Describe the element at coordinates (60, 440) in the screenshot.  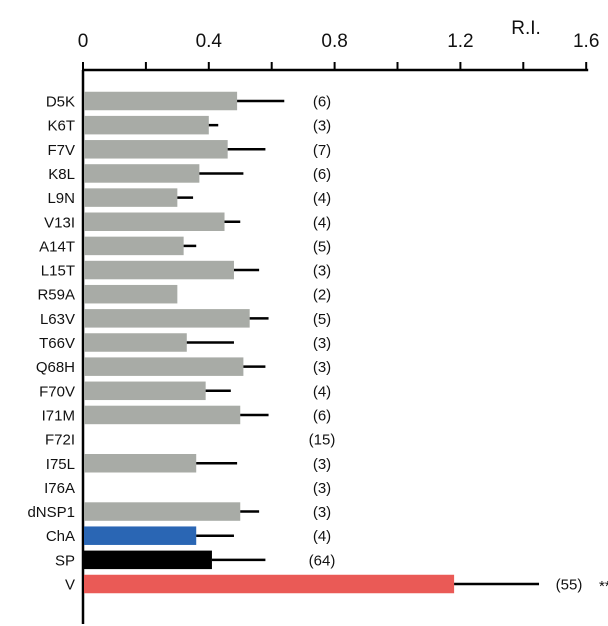
I see `category-label: F72I` at that location.